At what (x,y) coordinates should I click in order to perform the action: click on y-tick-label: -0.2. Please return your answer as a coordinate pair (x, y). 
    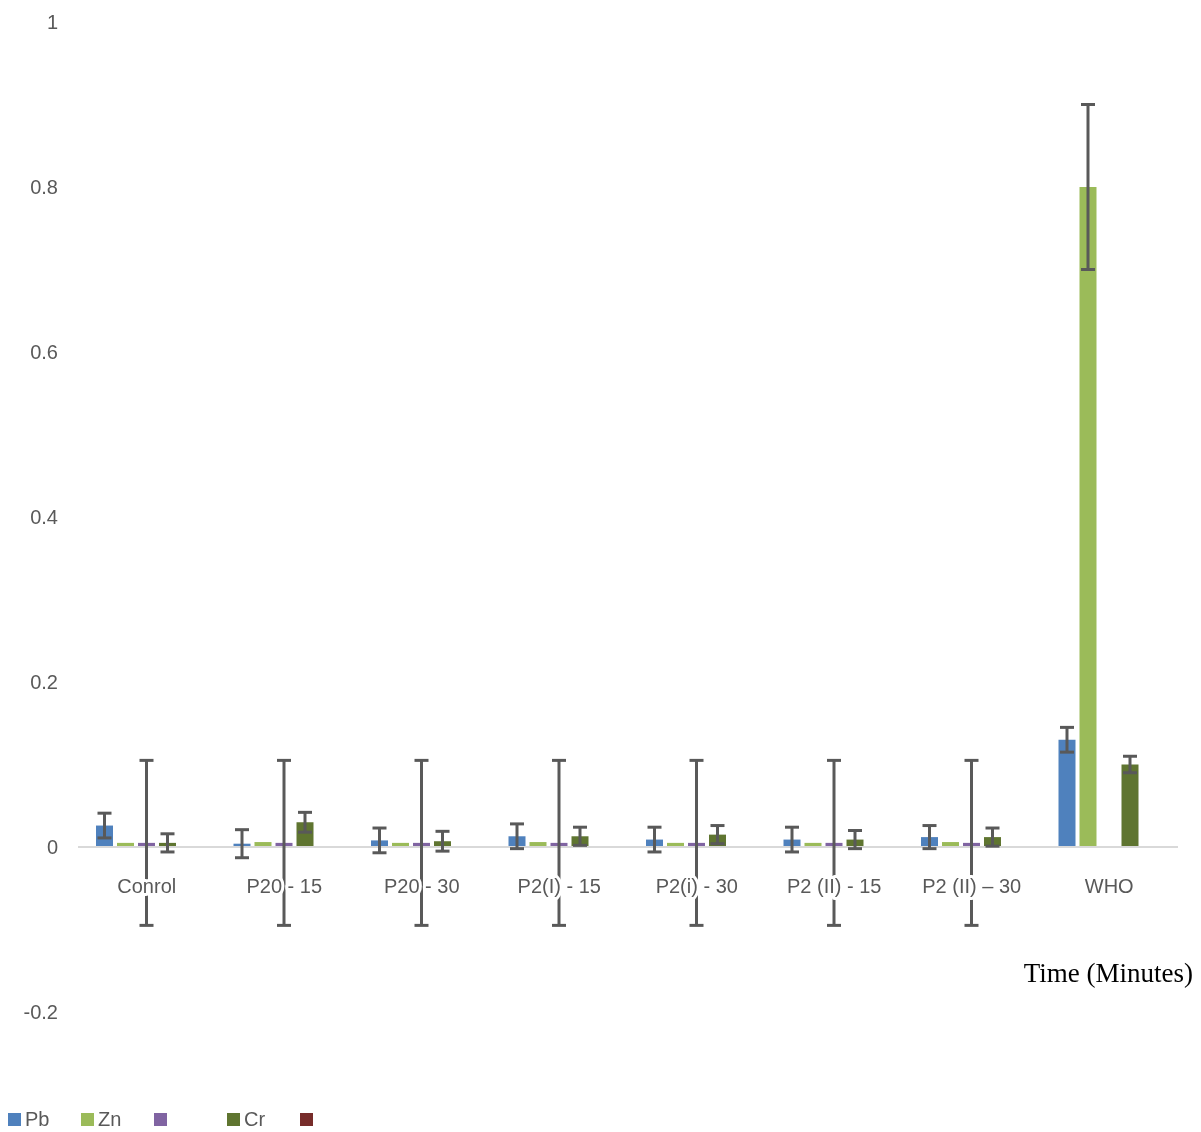
    Looking at the image, I should click on (40, 1012).